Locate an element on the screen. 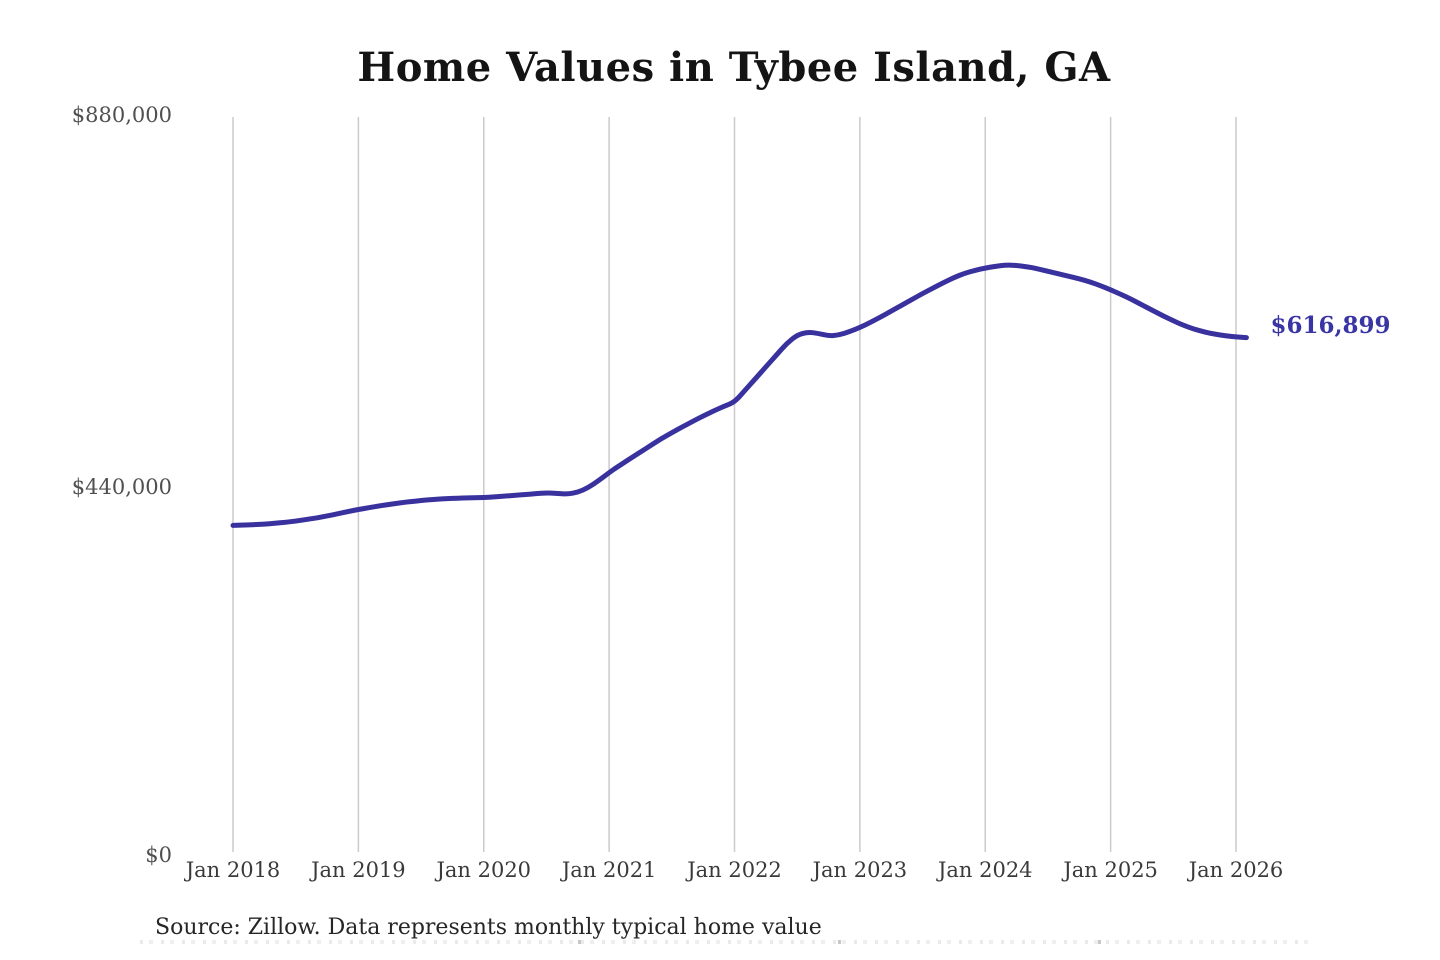 Image resolution: width=1440 pixels, height=960 pixels. x-axis-label: Jan 2025 is located at coordinates (1110, 870).